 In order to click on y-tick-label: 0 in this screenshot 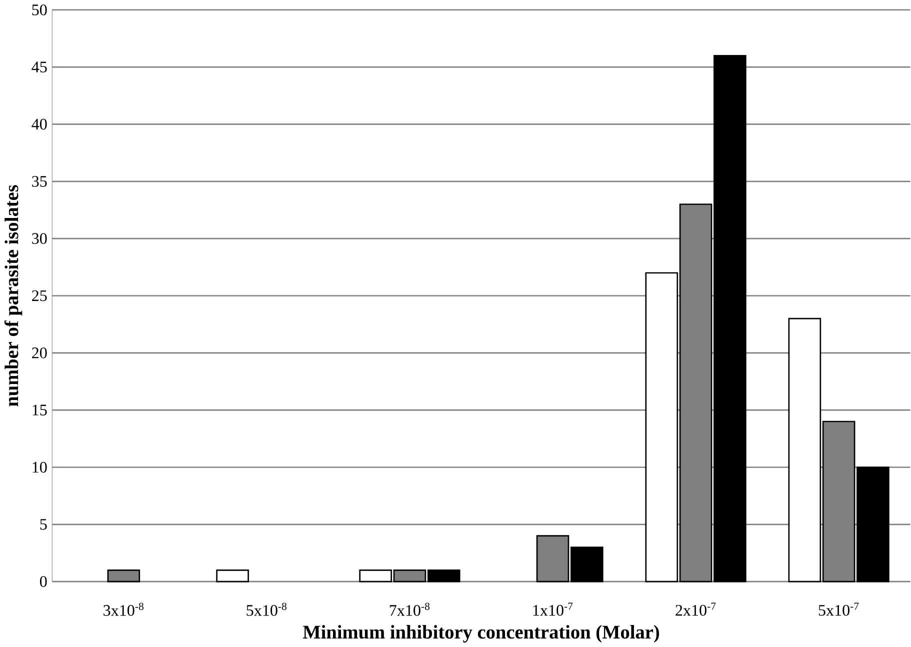, I will do `click(43, 581)`.